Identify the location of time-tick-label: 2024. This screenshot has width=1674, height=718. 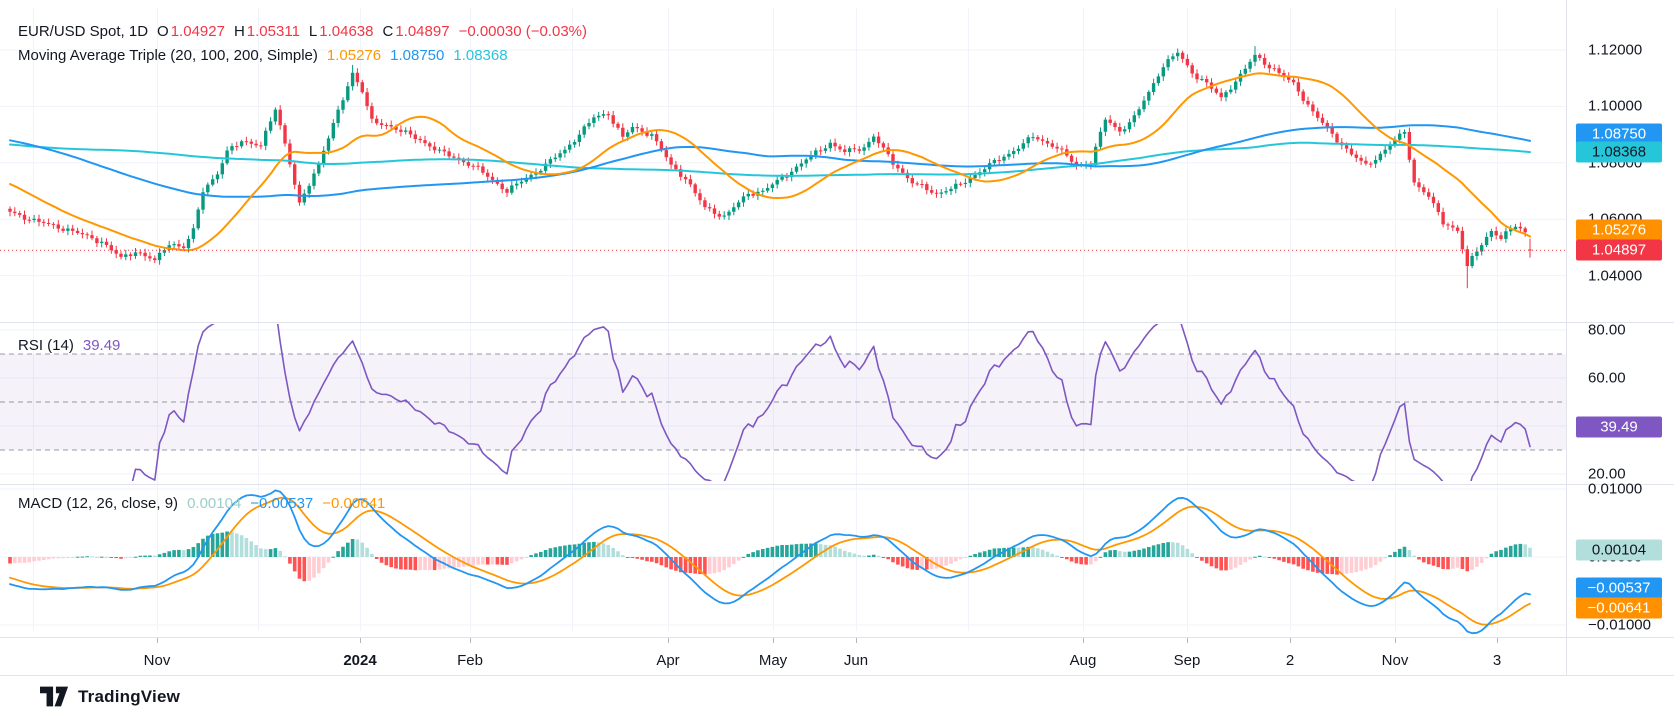
(360, 660).